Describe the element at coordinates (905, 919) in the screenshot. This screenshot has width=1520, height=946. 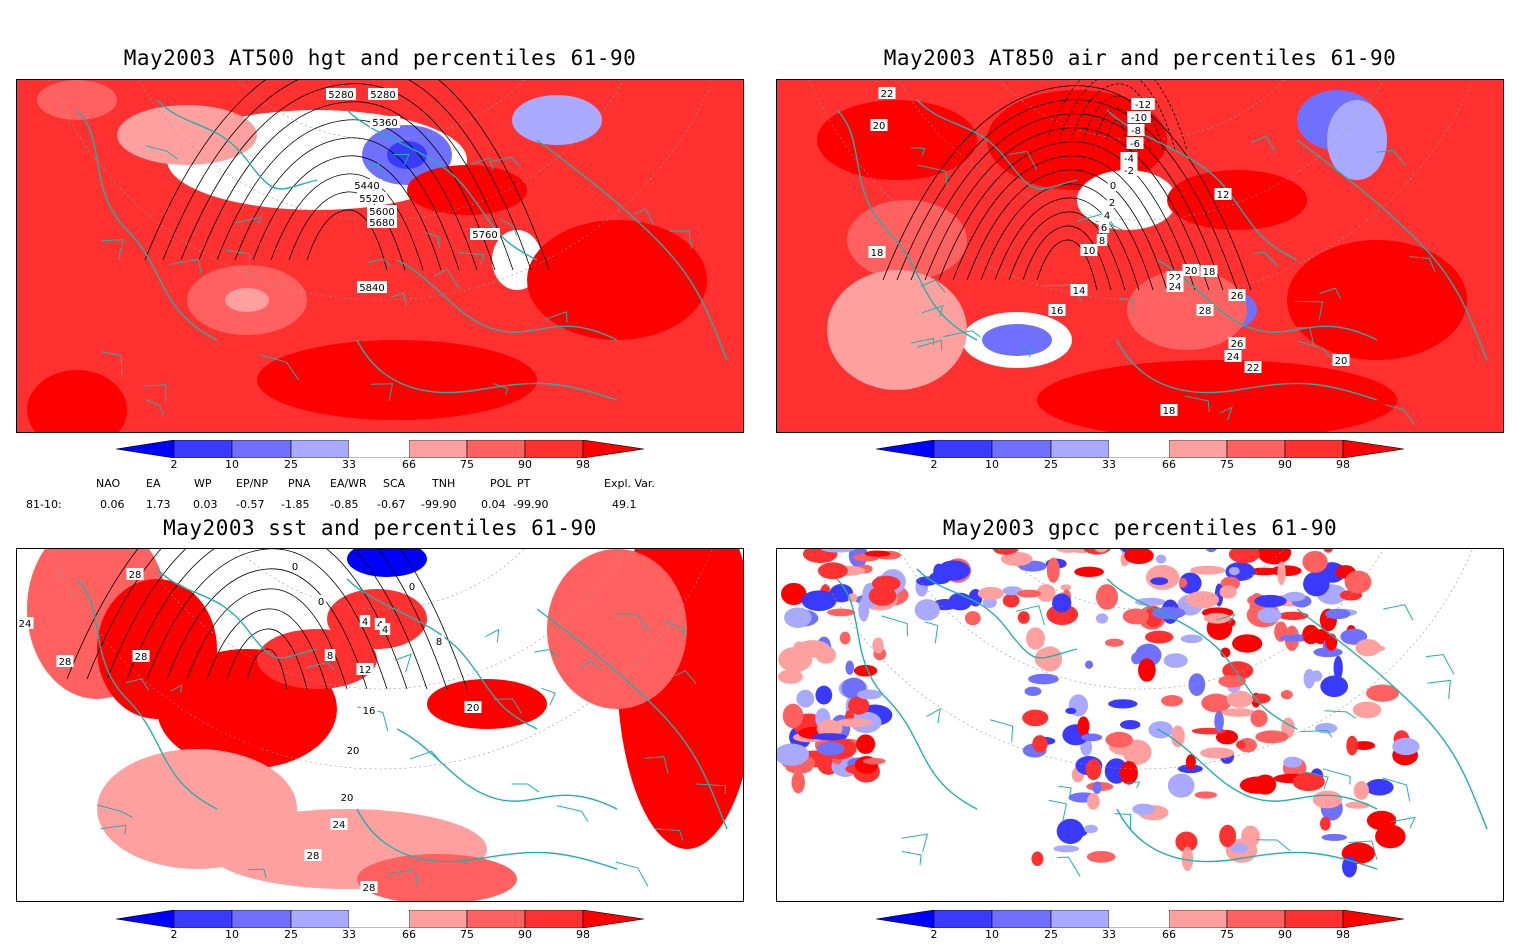
I see `colorbar-arrow-low` at that location.